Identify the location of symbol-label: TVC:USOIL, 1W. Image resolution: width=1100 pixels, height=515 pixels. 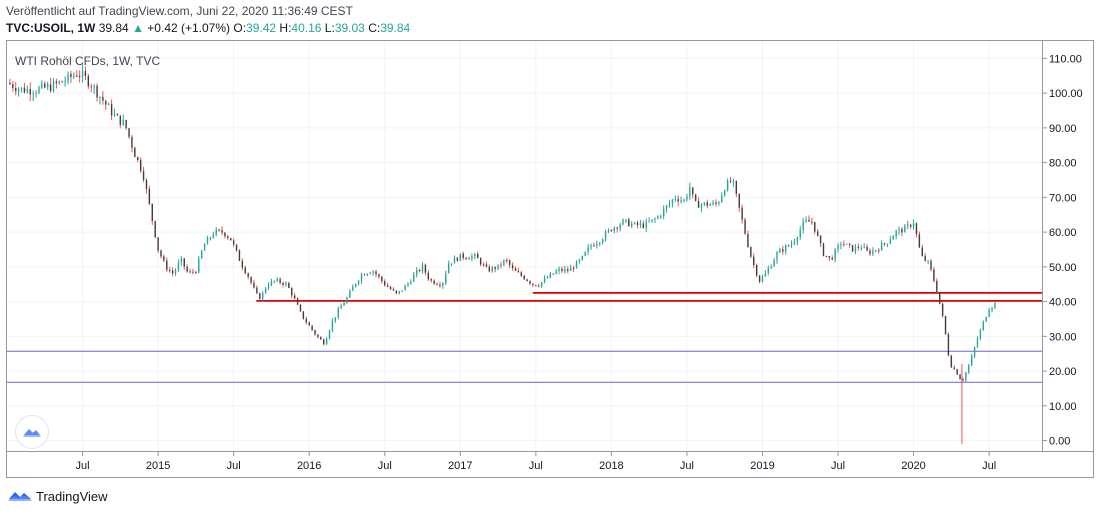
(51, 28).